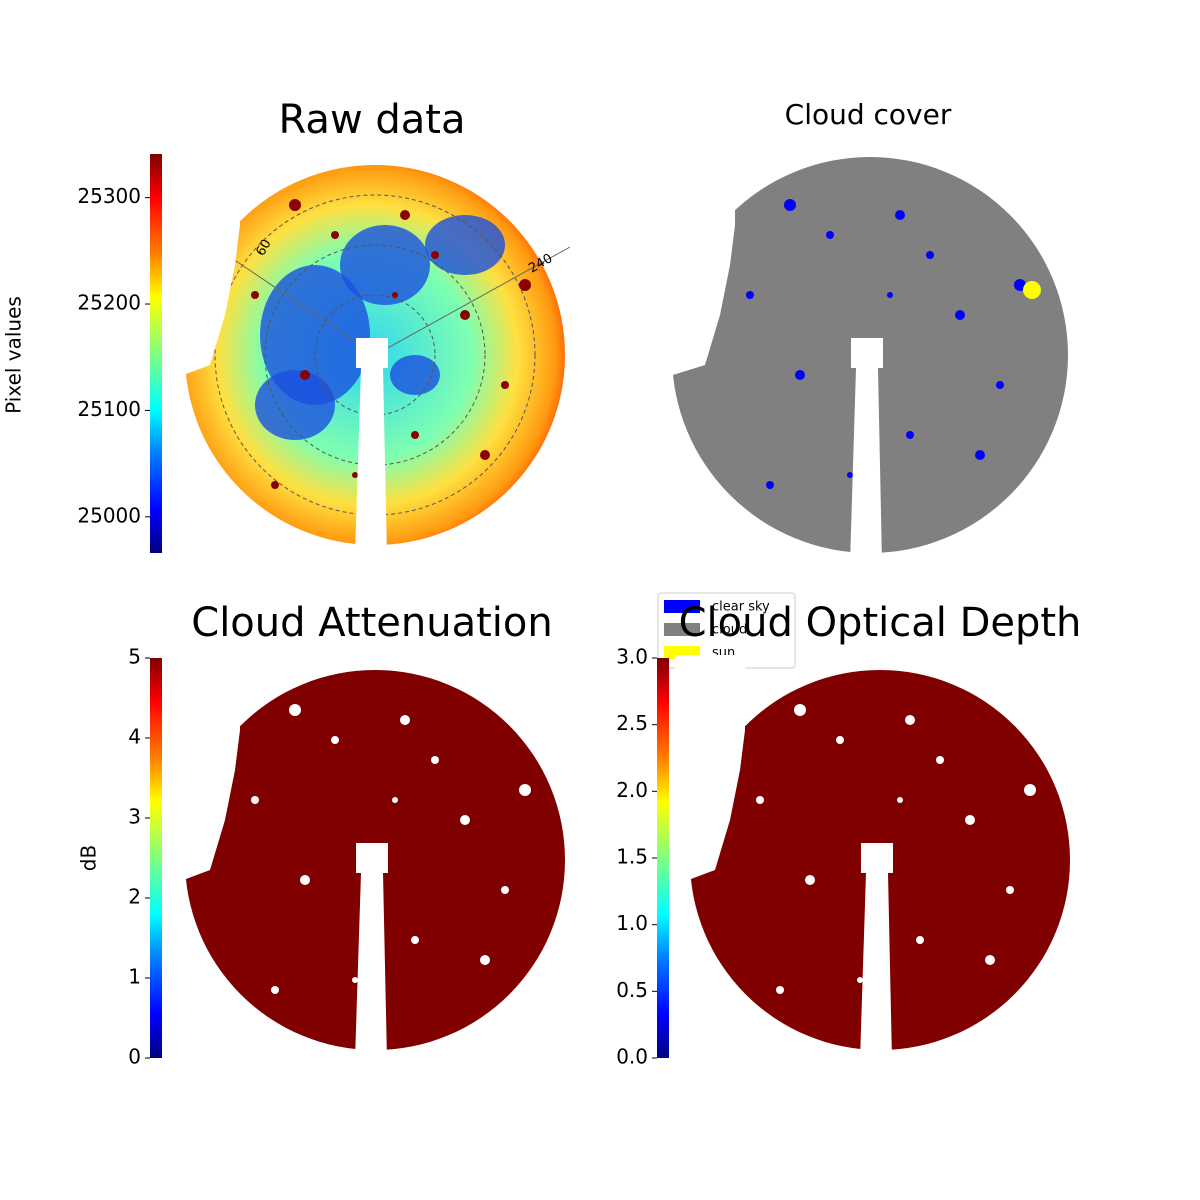  I want to click on colorbar-label: dB, so click(89, 858).